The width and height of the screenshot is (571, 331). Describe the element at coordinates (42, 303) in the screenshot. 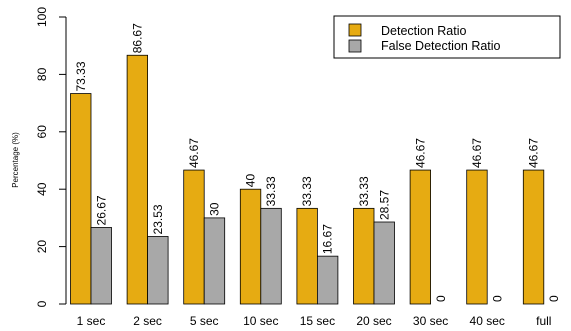

I see `y-tick-label: 0` at that location.